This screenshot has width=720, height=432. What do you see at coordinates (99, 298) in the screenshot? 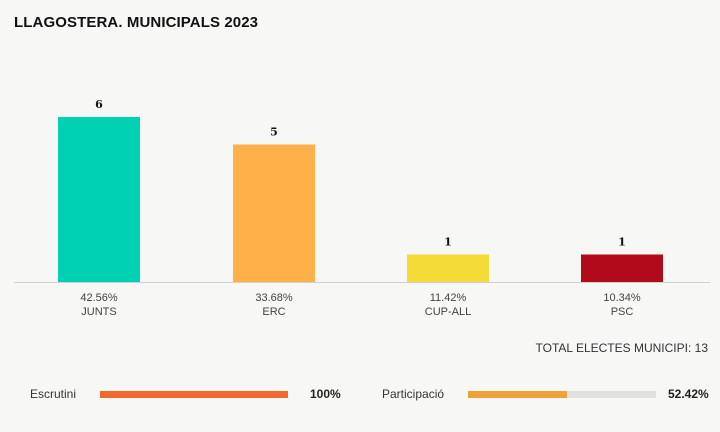
I see `percent-label-junts: 42.56%` at bounding box center [99, 298].